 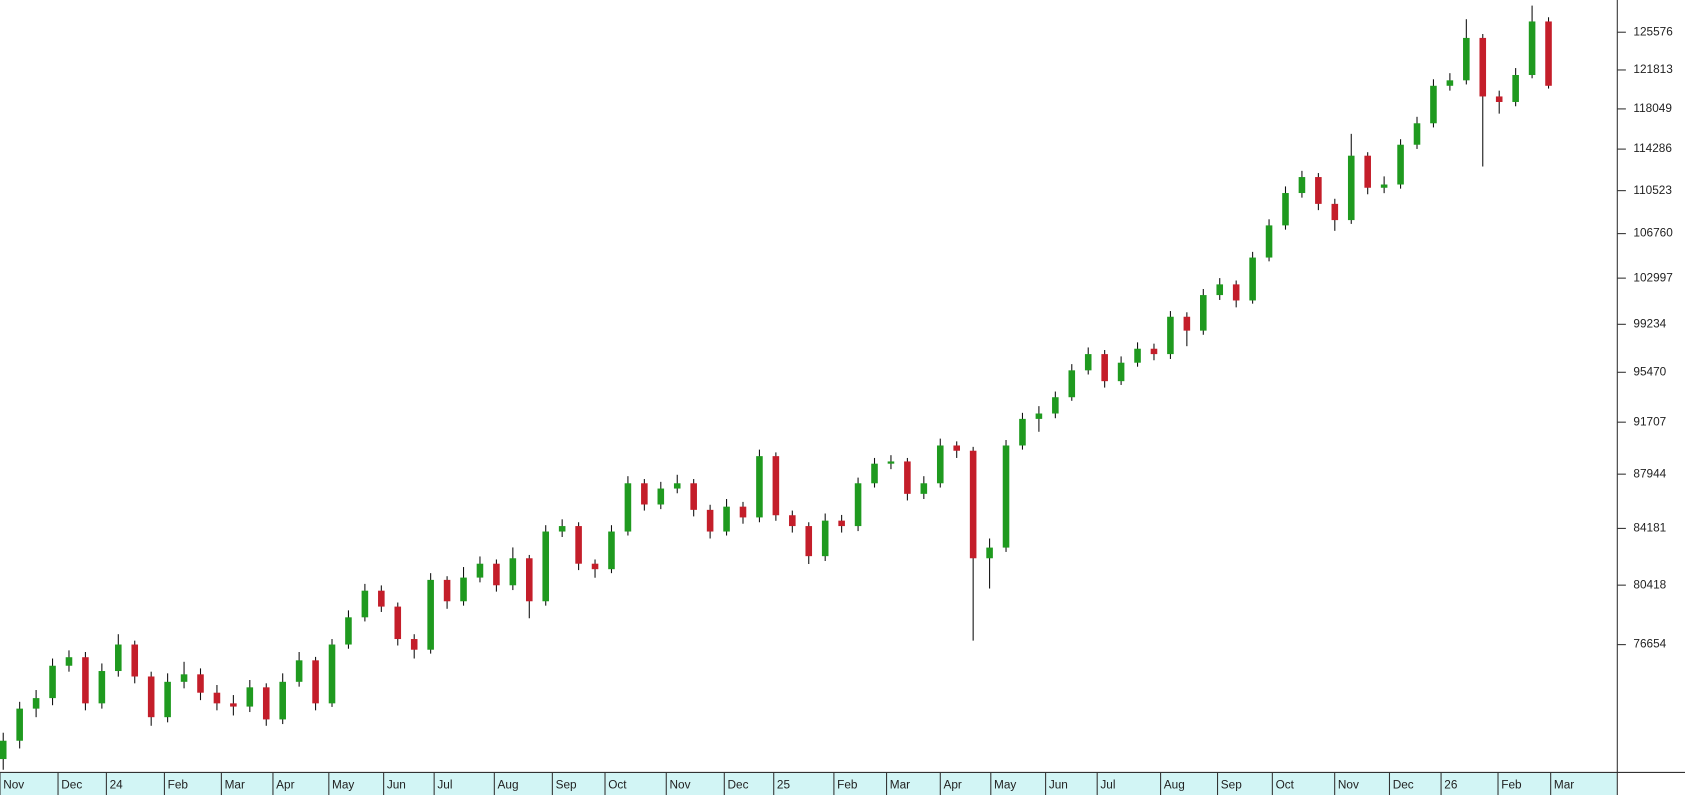 What do you see at coordinates (1649, 421) in the screenshot?
I see `y-tick-label: 91707` at bounding box center [1649, 421].